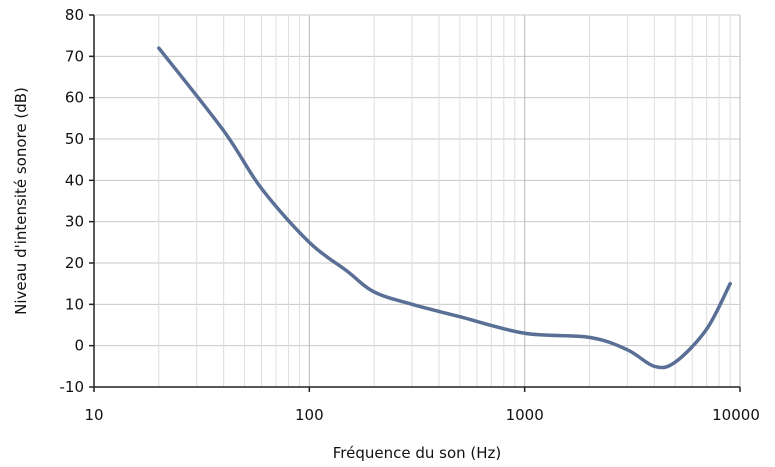 Image resolution: width=775 pixels, height=467 pixels. Describe the element at coordinates (74, 15) in the screenshot. I see `y-tick-label: 80` at that location.